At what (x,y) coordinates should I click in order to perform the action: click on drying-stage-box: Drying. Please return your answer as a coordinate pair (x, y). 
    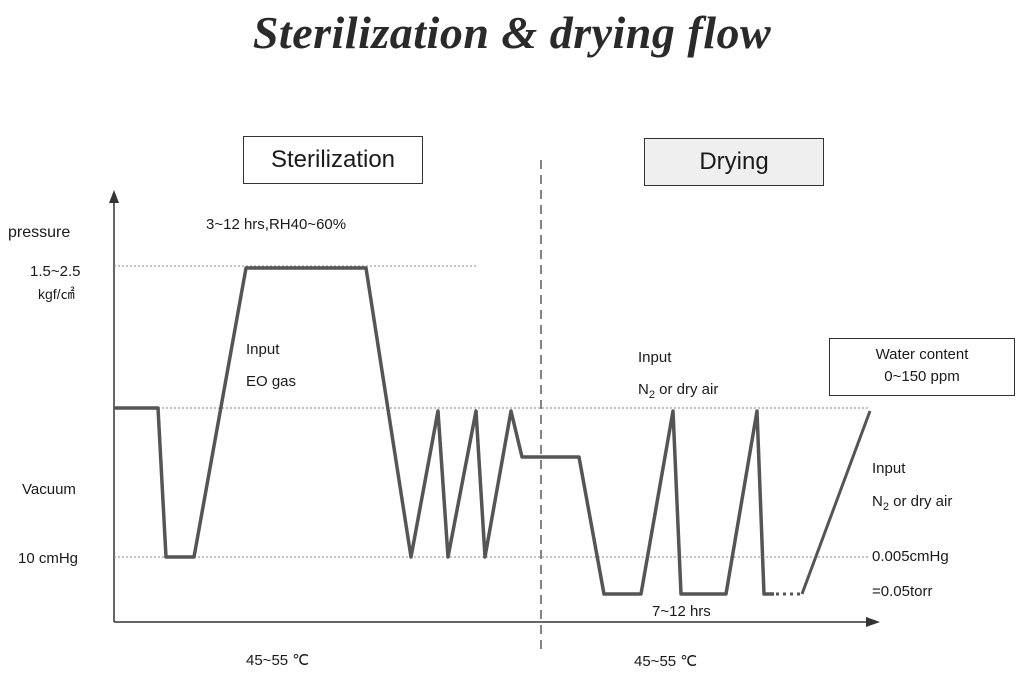
    Looking at the image, I should click on (734, 162).